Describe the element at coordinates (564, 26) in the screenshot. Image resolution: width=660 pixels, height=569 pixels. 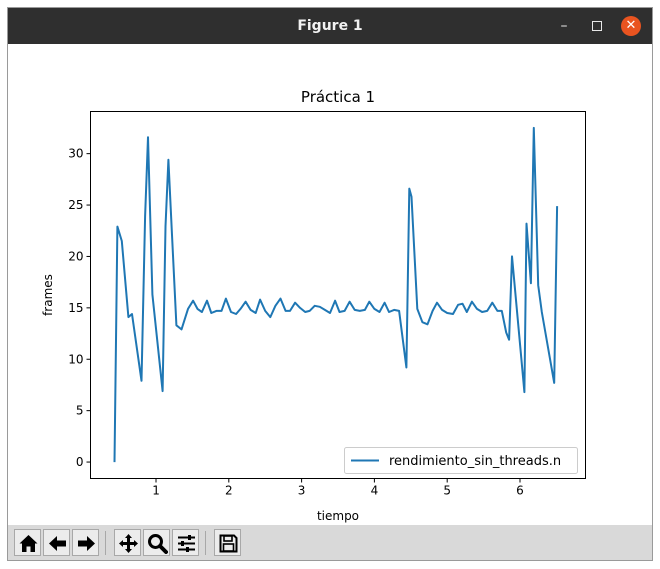
I see `minimize-icon: –` at that location.